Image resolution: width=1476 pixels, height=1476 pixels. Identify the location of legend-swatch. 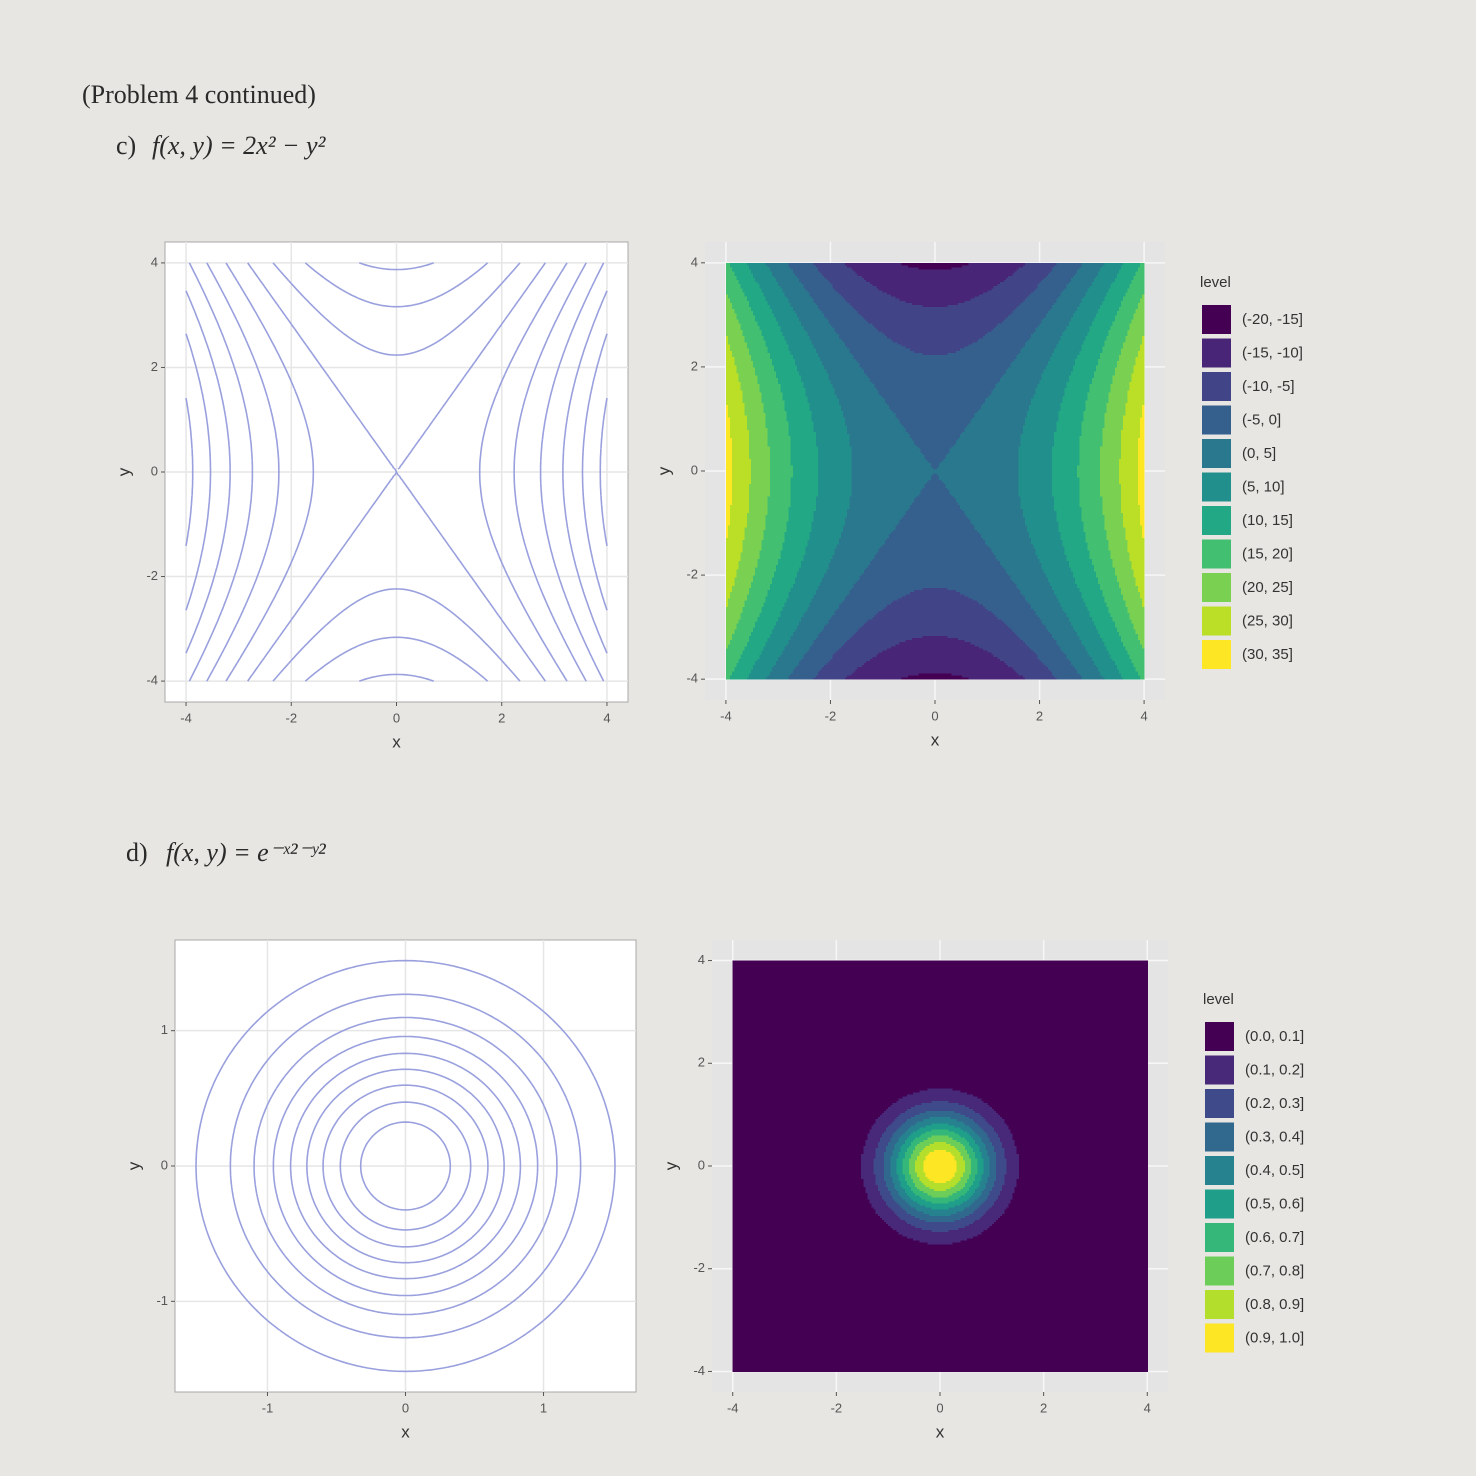
(1216, 386).